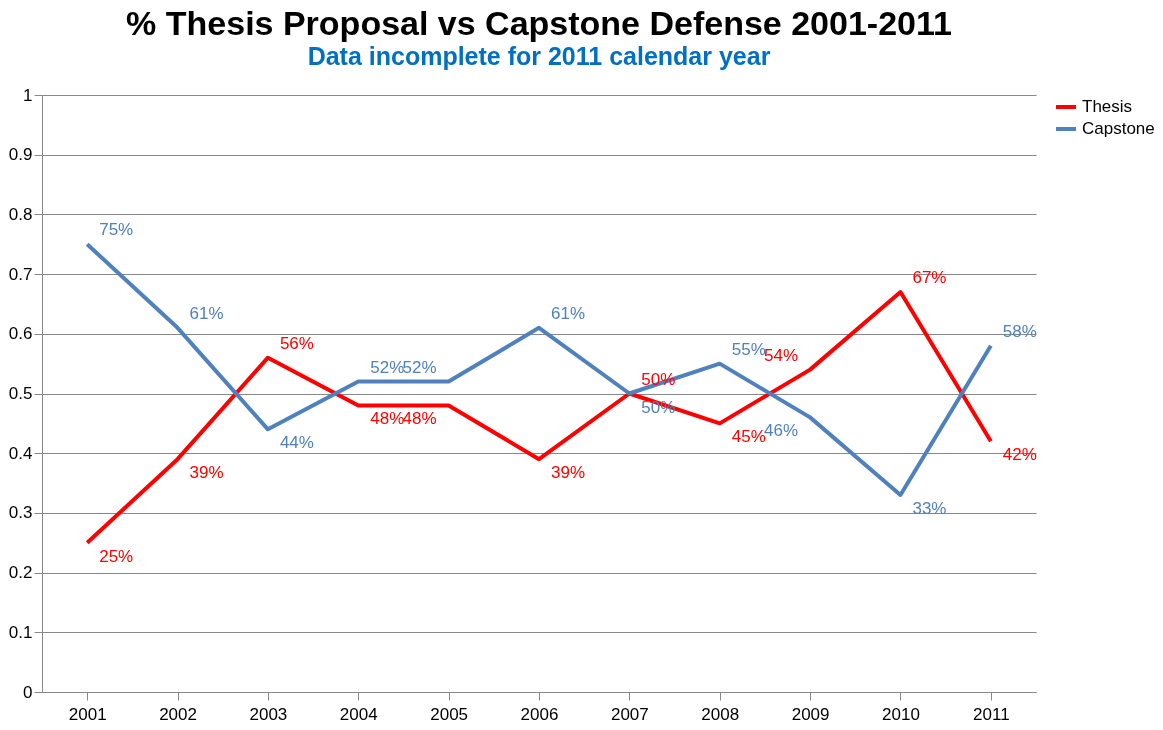 This screenshot has width=1163, height=730. What do you see at coordinates (268, 714) in the screenshot?
I see `x-tick-label: 2003` at bounding box center [268, 714].